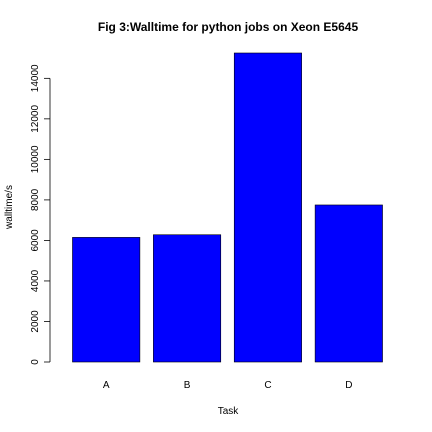 This screenshot has width=432, height=432. Describe the element at coordinates (40, 214) in the screenshot. I see `y-axis: 0 2000 4000 6000 8000 10000 12000 14000` at that location.